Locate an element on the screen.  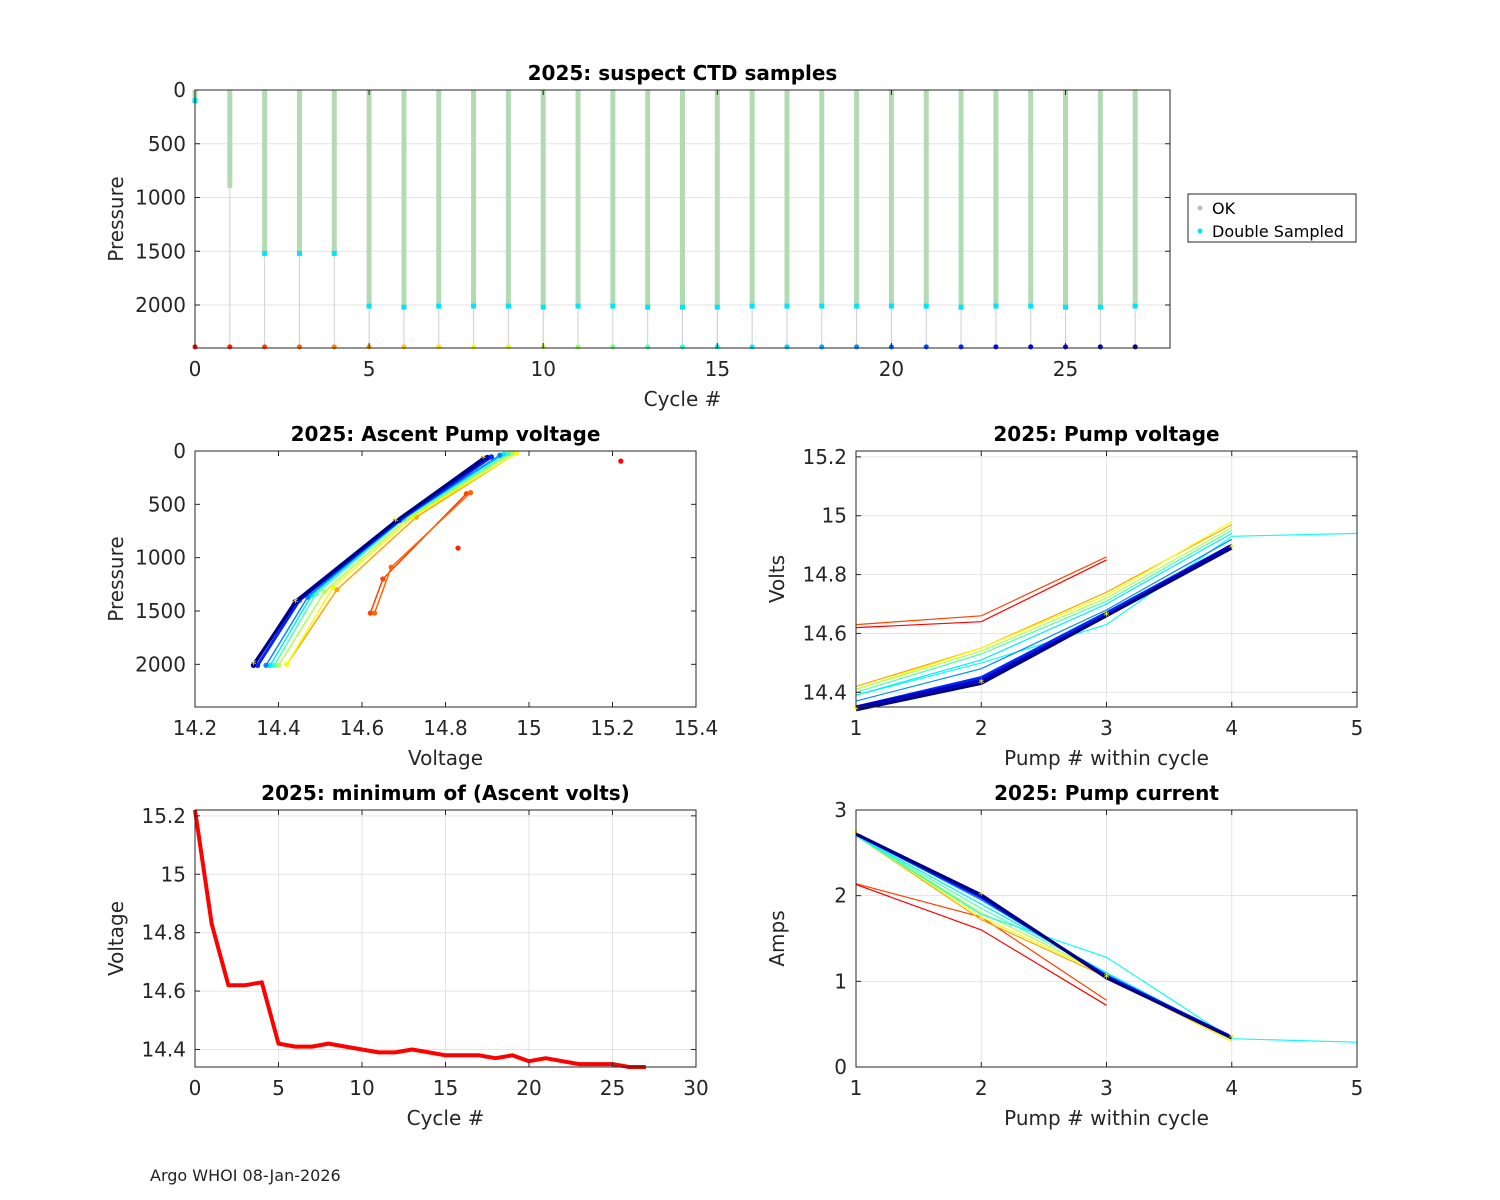
y-tick-label: 1 is located at coordinates (840, 981).